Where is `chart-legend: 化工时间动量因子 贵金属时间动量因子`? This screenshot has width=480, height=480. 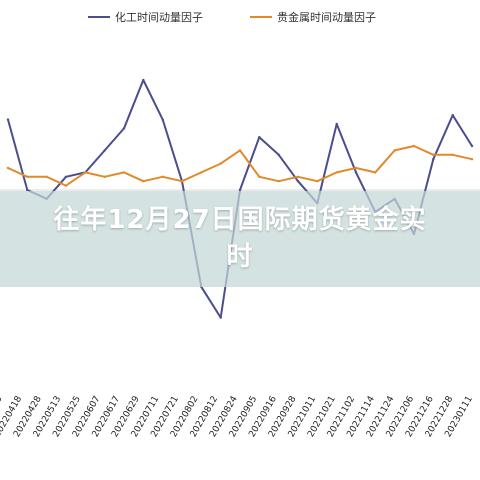 chart-legend: 化工时间动量因子 贵金属时间动量因子 is located at coordinates (232, 17).